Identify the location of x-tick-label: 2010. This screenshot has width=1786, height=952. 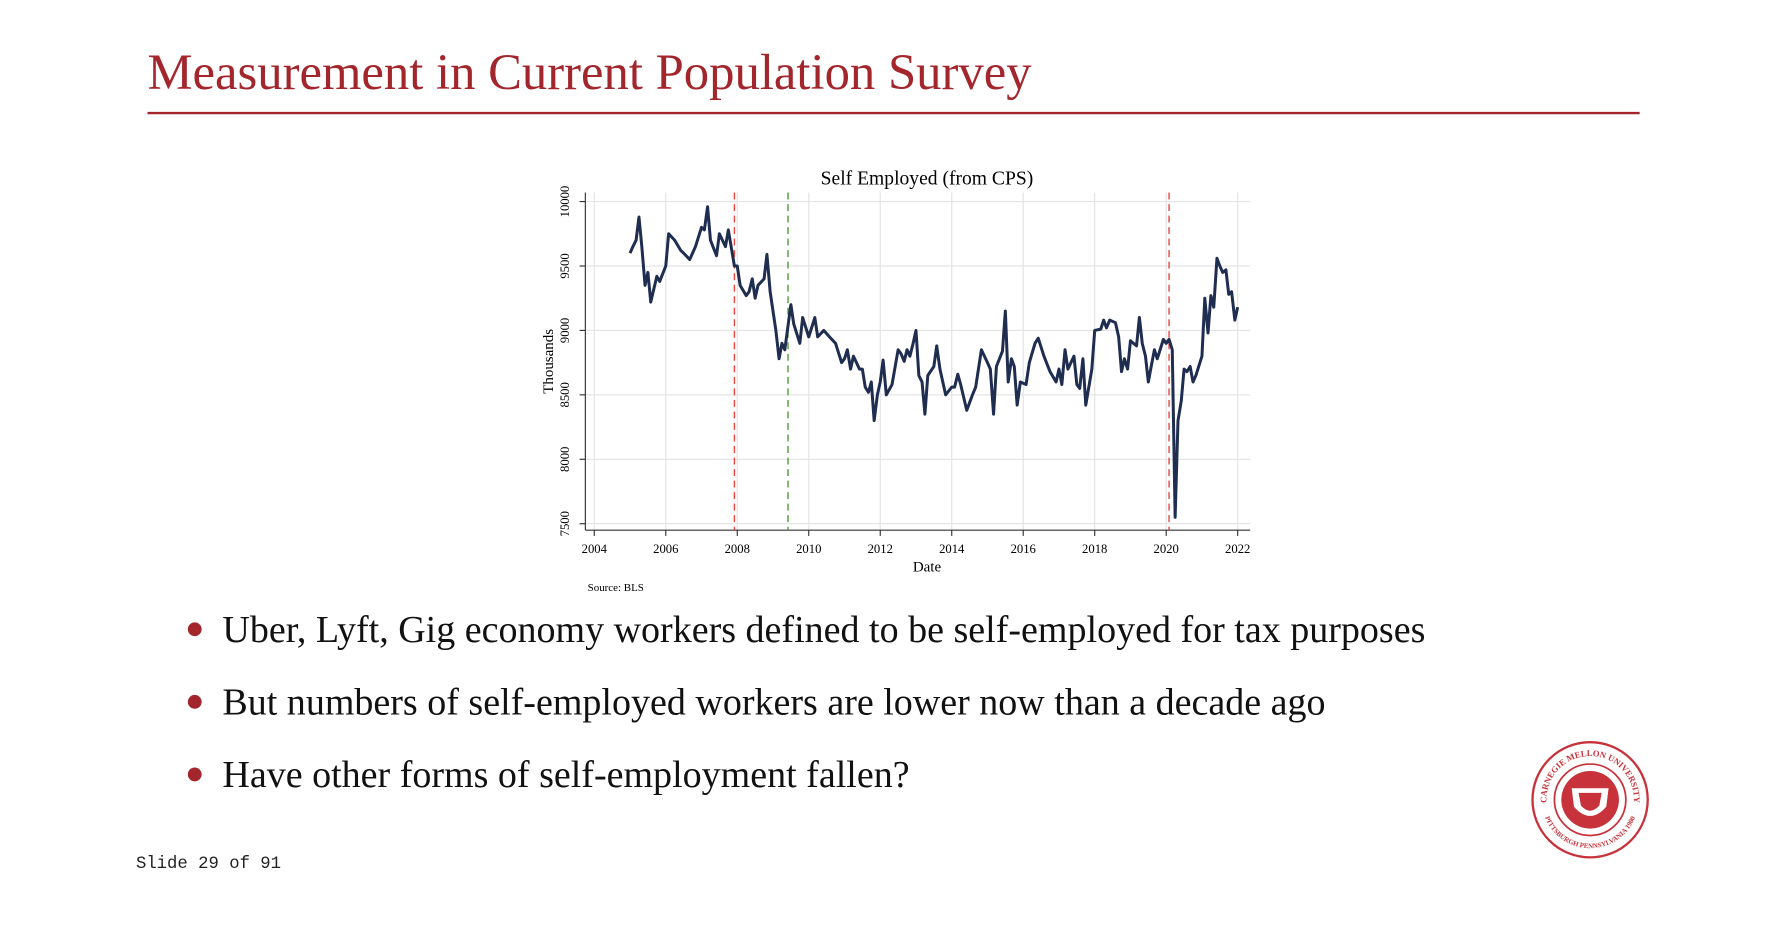
(808, 549).